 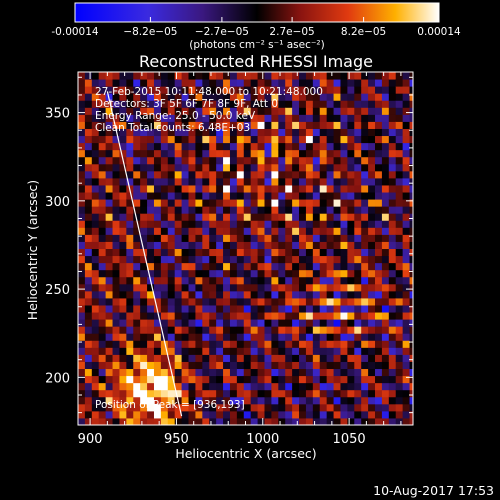 I want to click on colorbar-tick-label: 8.2e−05, so click(x=363, y=32).